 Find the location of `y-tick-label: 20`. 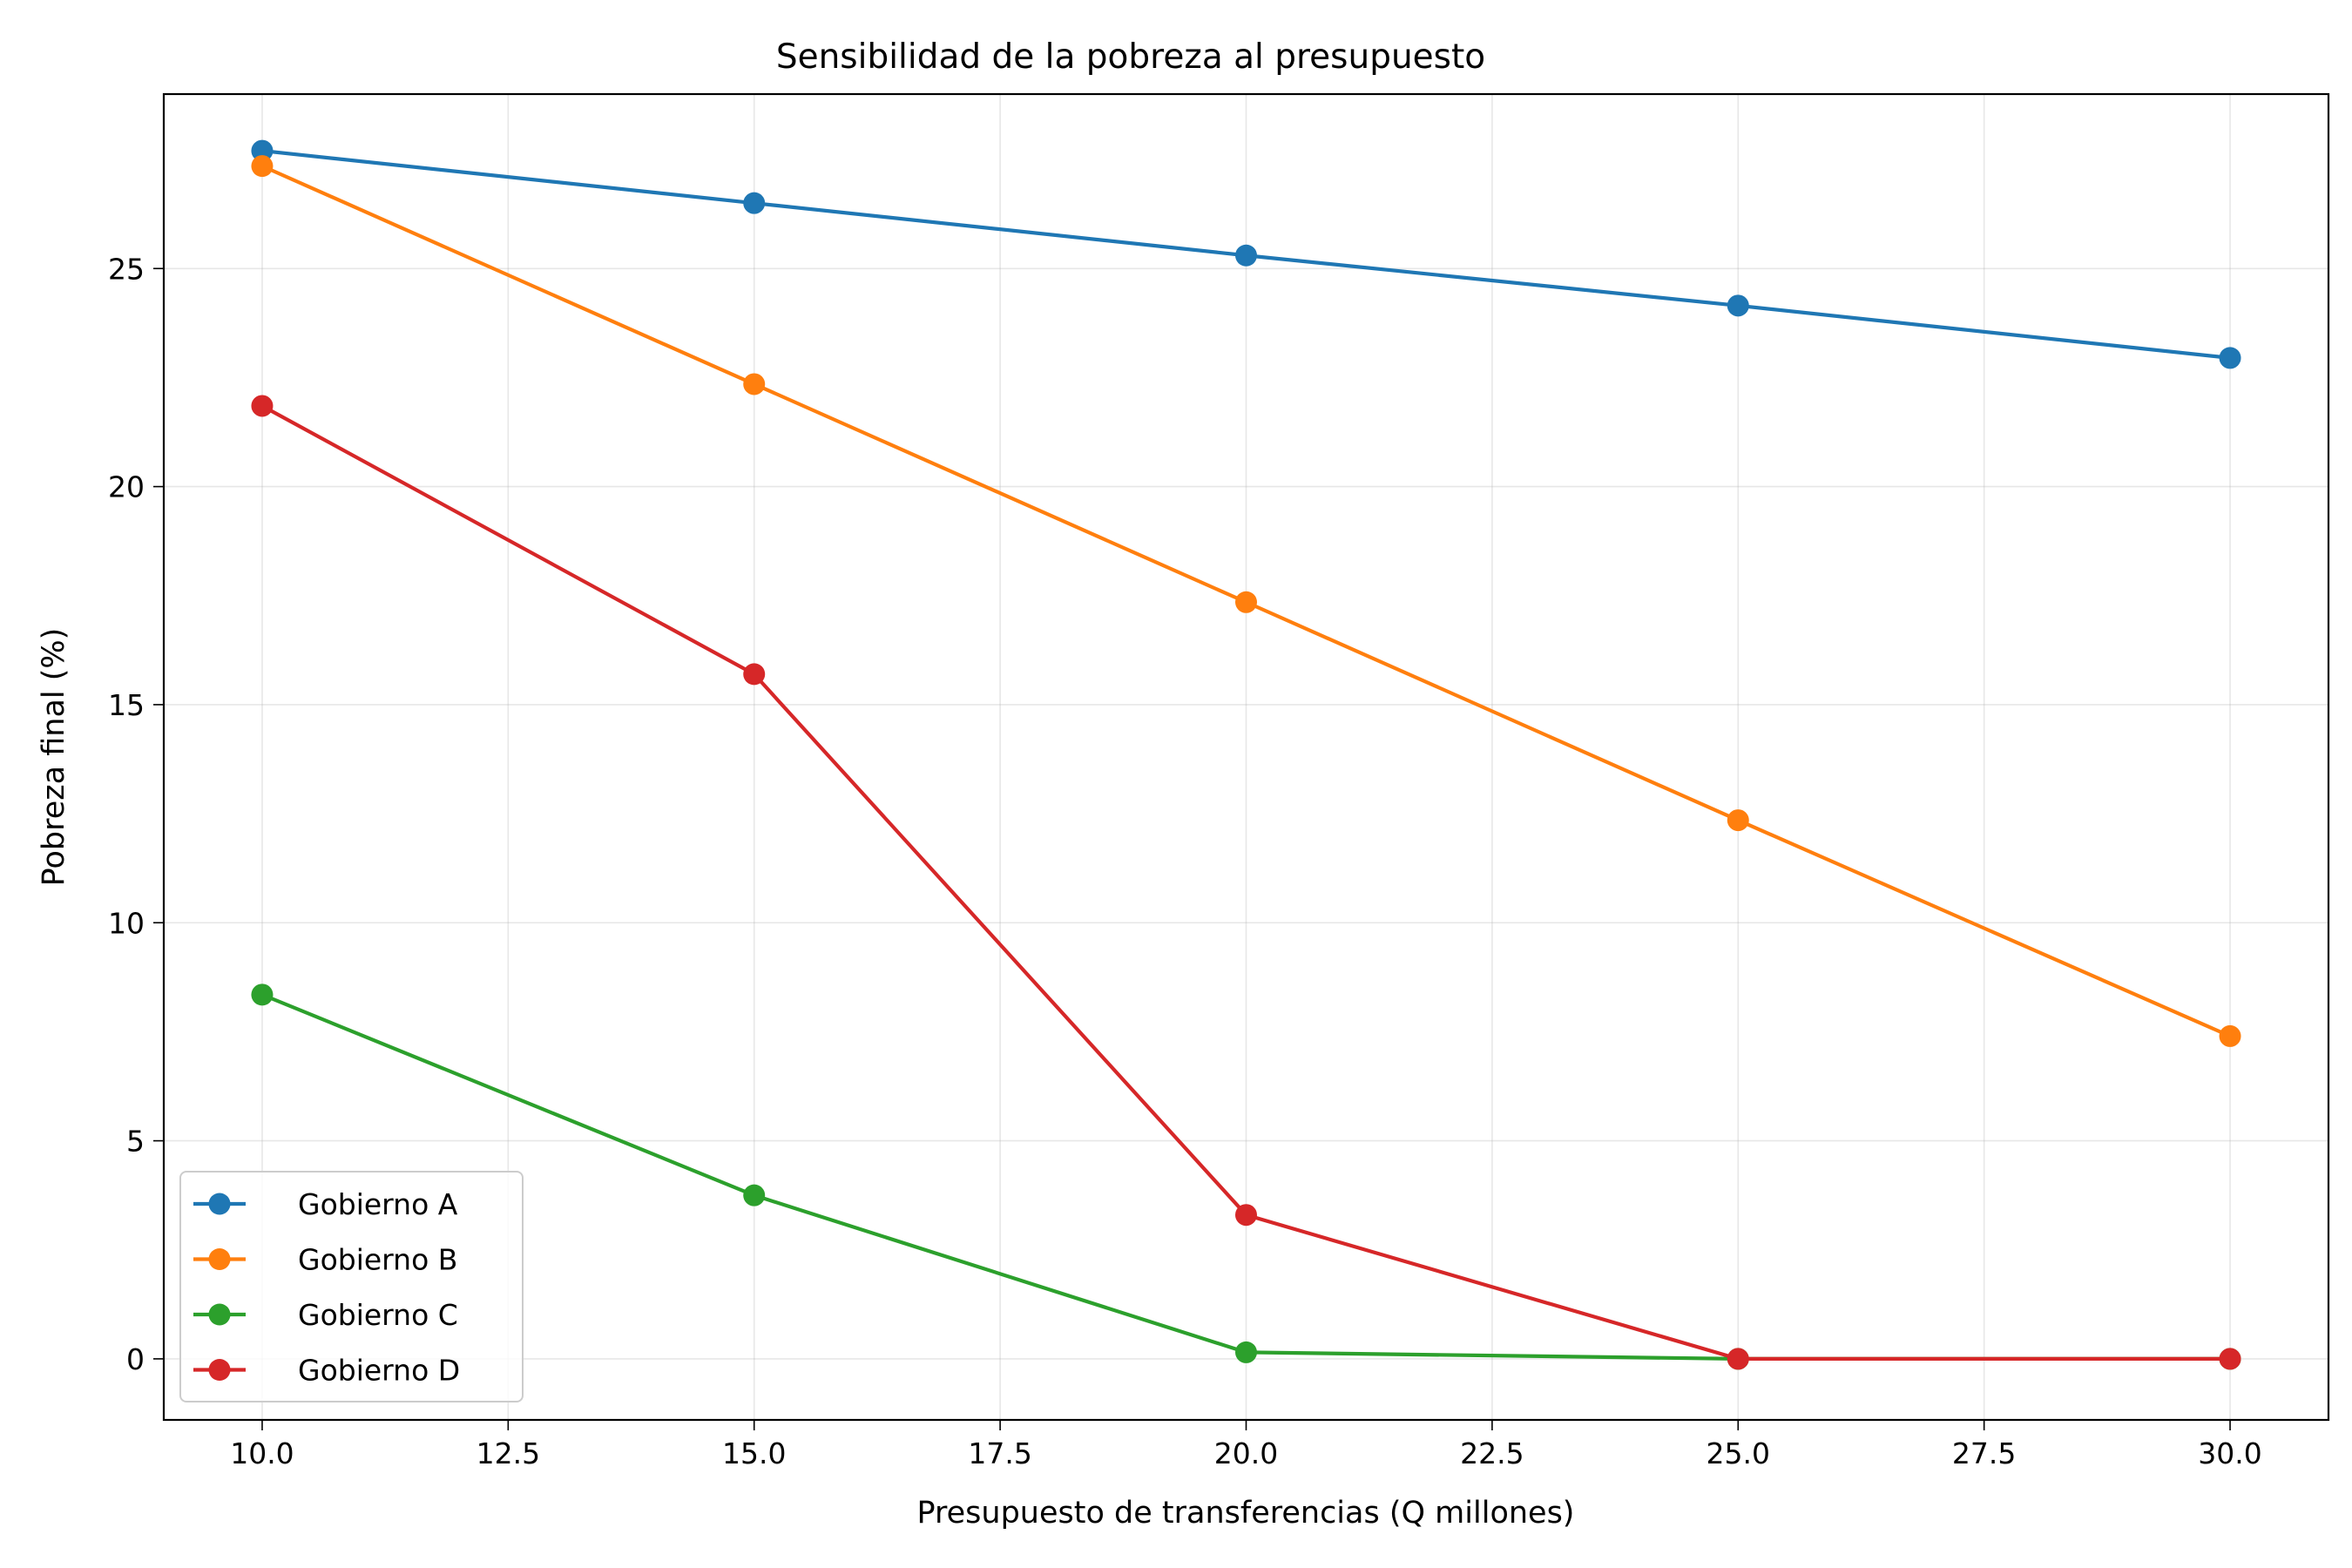

y-tick-label: 20 is located at coordinates (126, 487).